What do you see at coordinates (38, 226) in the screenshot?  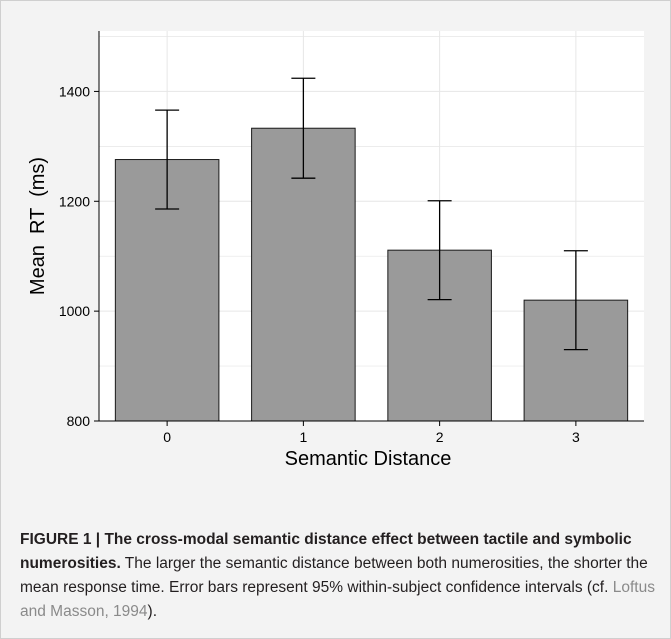 I see `y-axis-label: Mean RT (ms)` at bounding box center [38, 226].